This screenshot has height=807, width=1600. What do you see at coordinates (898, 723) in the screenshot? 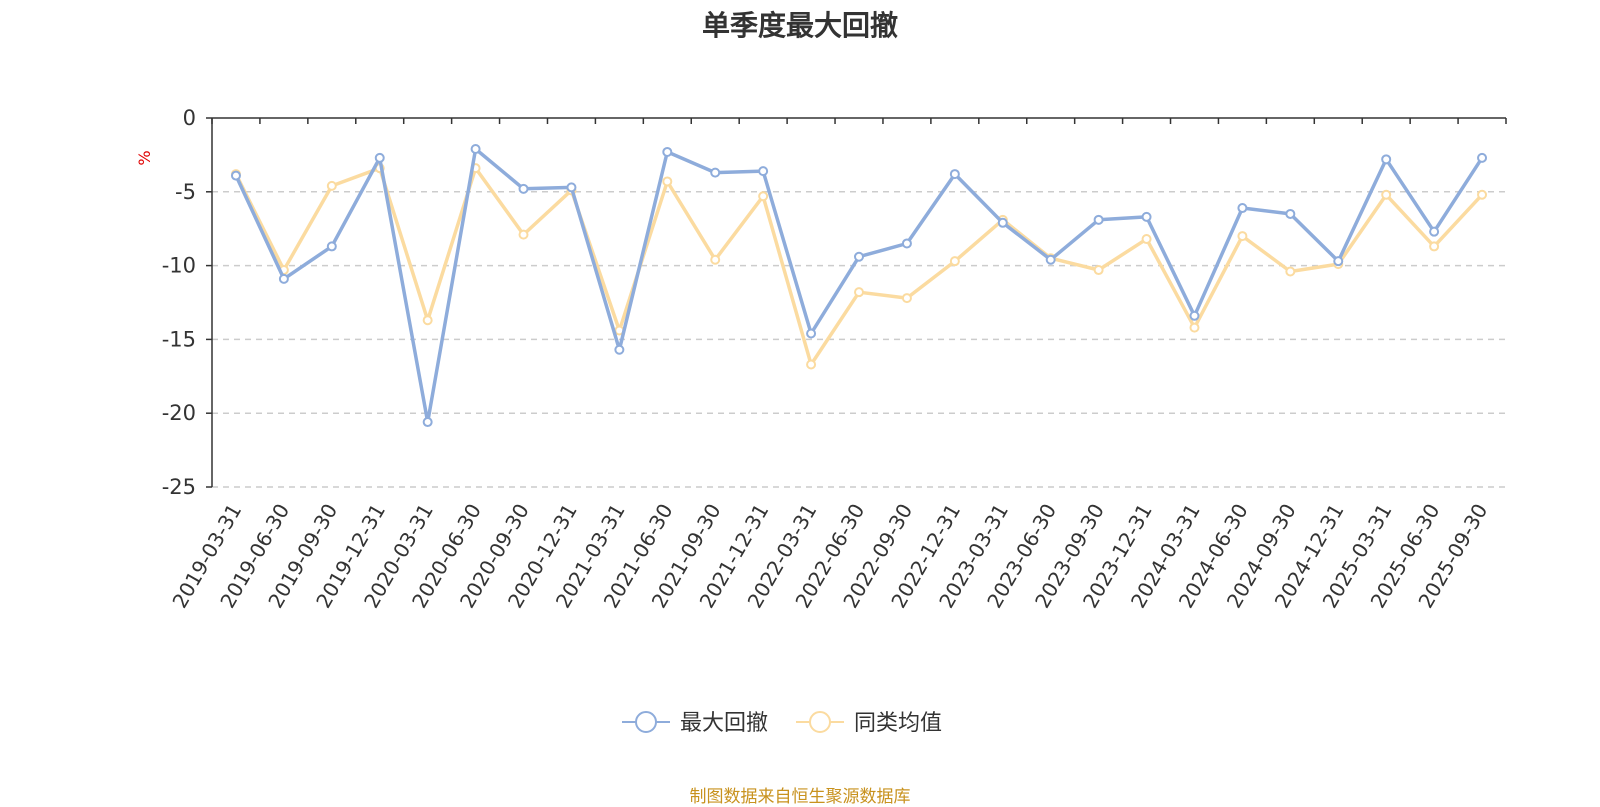
I see `legend-label: 同类均值` at bounding box center [898, 723].